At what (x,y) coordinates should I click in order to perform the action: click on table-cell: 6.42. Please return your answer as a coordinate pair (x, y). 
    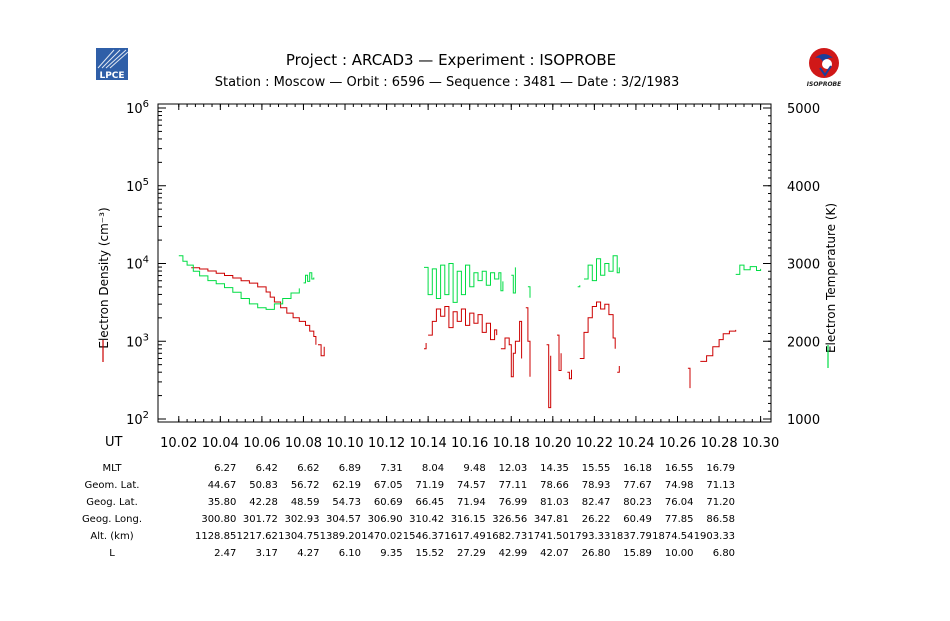
    Looking at the image, I should click on (267, 468).